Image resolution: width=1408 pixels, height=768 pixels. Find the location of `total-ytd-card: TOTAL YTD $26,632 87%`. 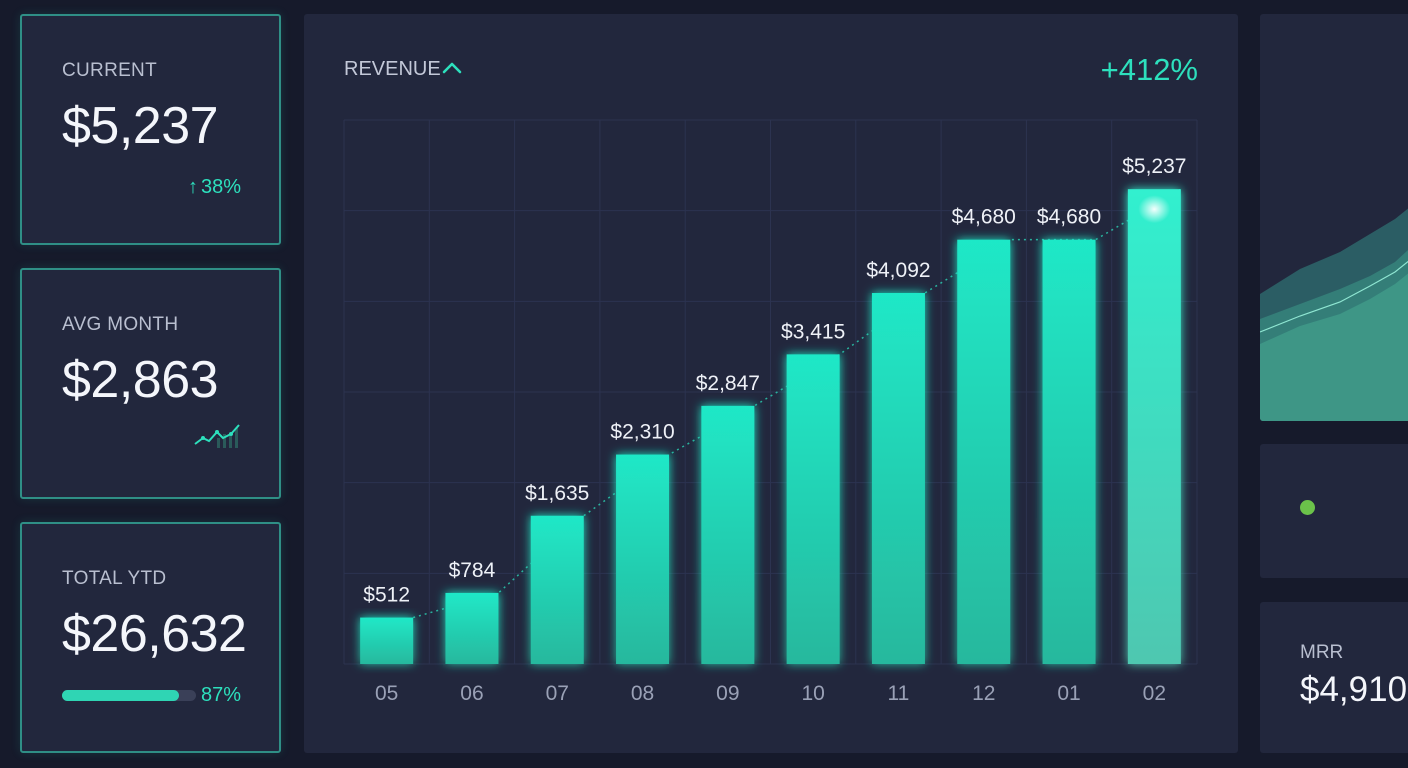

total-ytd-card: TOTAL YTD $26,632 87% is located at coordinates (150, 637).